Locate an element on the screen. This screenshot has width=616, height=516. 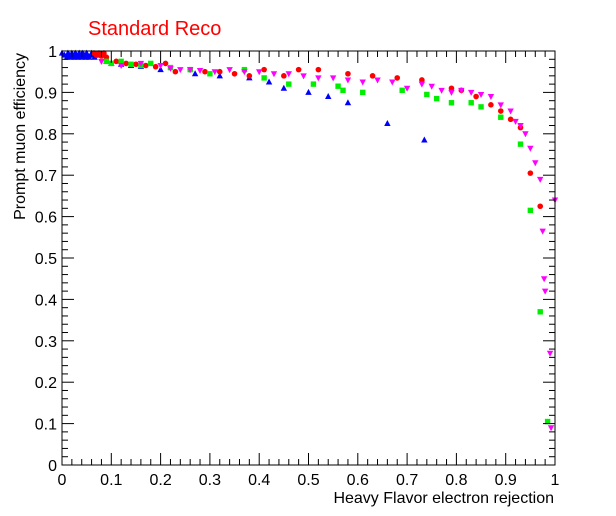
x-tick-label: 0.7 is located at coordinates (407, 480).